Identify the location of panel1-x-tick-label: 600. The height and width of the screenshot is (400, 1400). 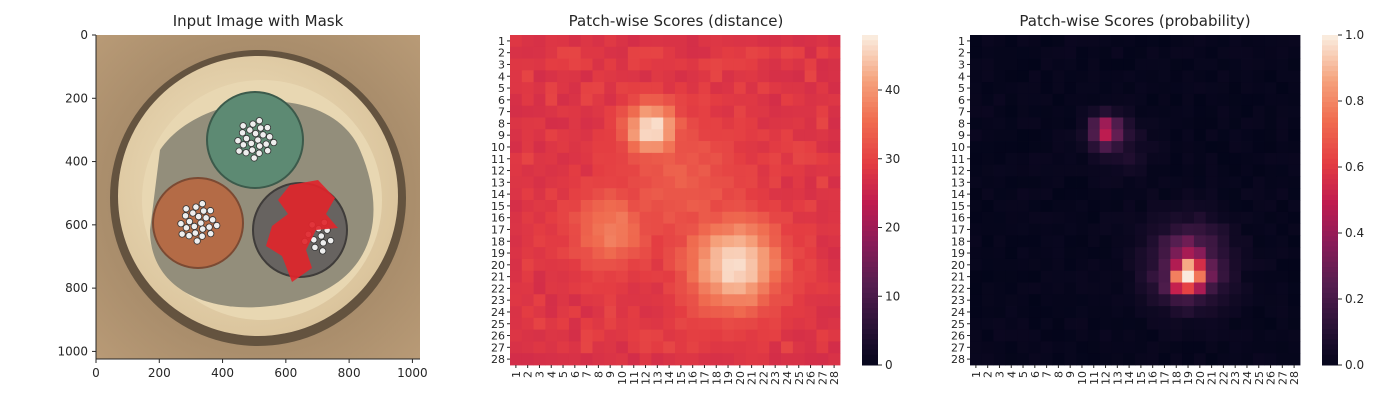
(285, 373).